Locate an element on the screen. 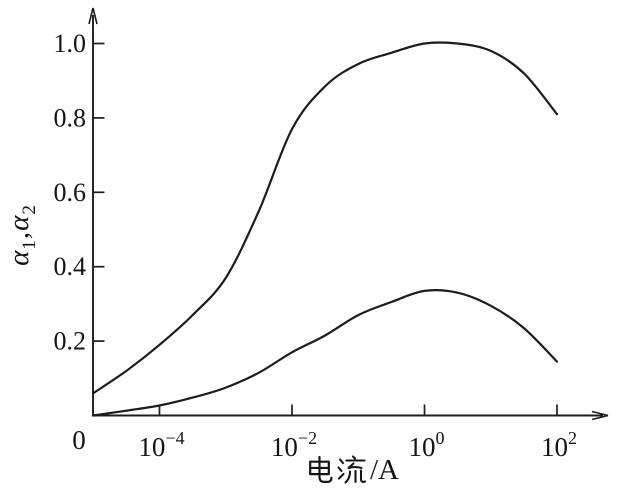  alpha2-subscript: 2 is located at coordinates (29, 209).